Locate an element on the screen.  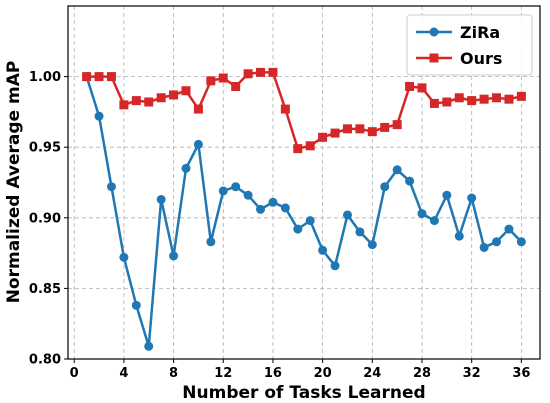
x-tick-label: 28 is located at coordinates (422, 373).